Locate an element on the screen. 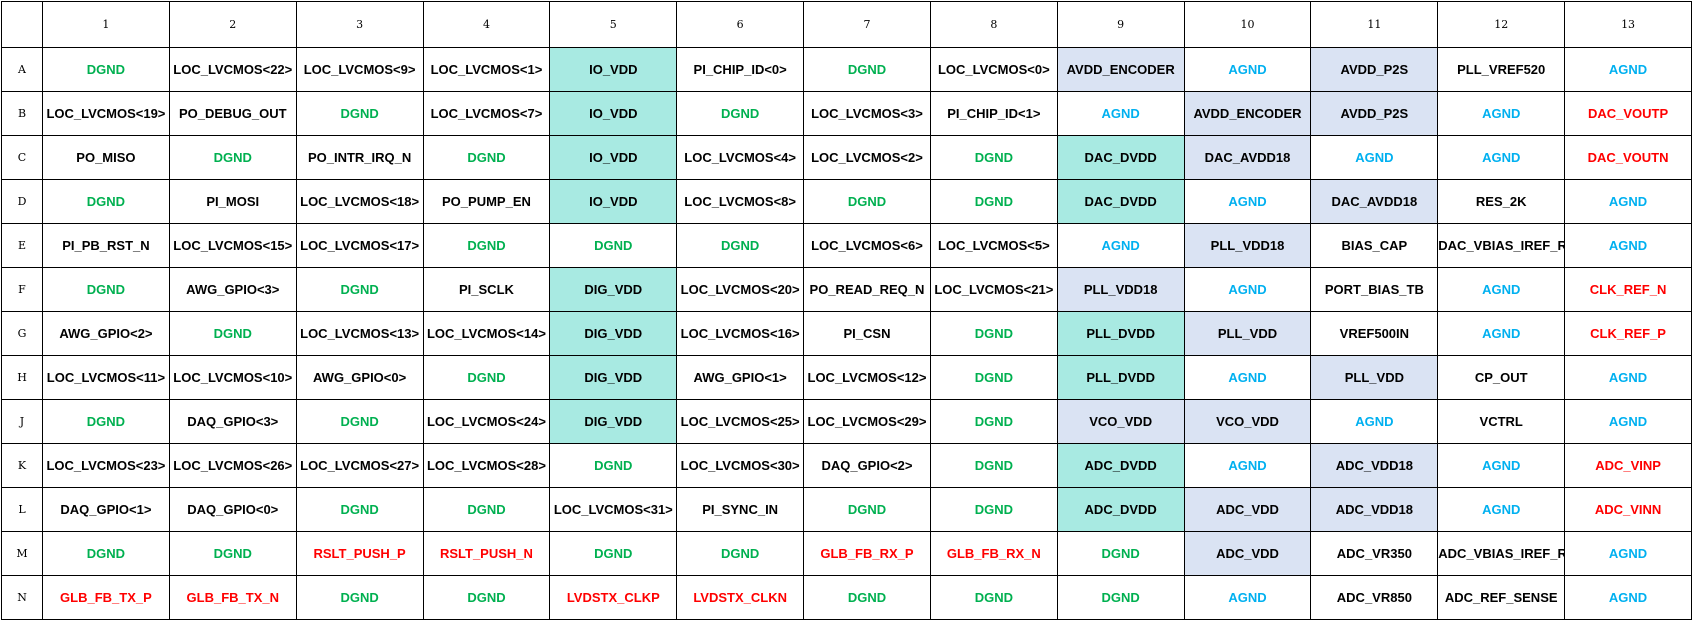 The image size is (1693, 636). pin-cell: PI_CHIP_ID<0> is located at coordinates (740, 69).